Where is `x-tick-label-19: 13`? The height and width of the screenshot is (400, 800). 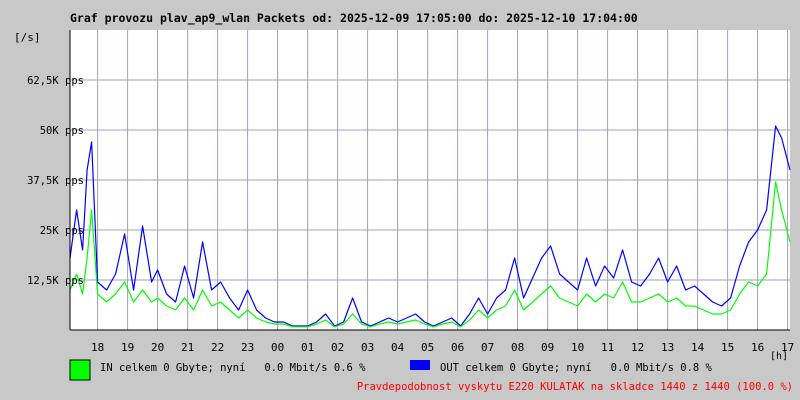
x-tick-label-19: 13 is located at coordinates (667, 347).